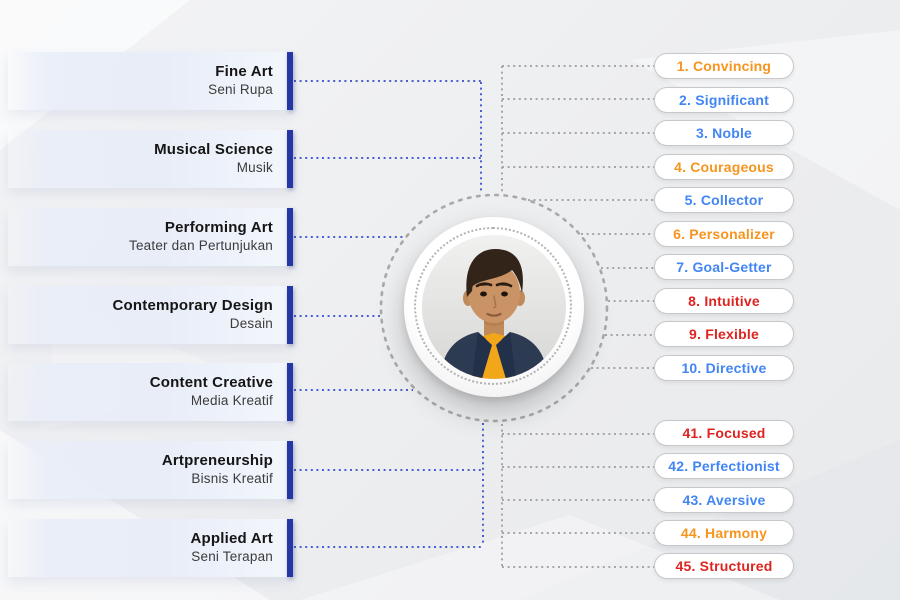 Image resolution: width=900 pixels, height=600 pixels. Describe the element at coordinates (150, 392) in the screenshot. I see `category-content-creative: Content Creative Media Kreatif` at that location.